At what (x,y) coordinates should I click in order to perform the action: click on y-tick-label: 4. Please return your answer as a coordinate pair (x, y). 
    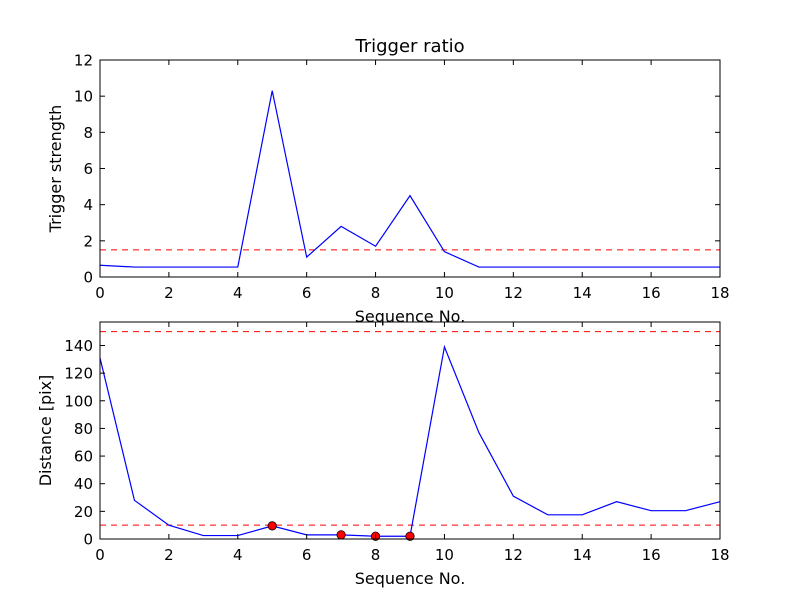
    Looking at the image, I should click on (88, 205).